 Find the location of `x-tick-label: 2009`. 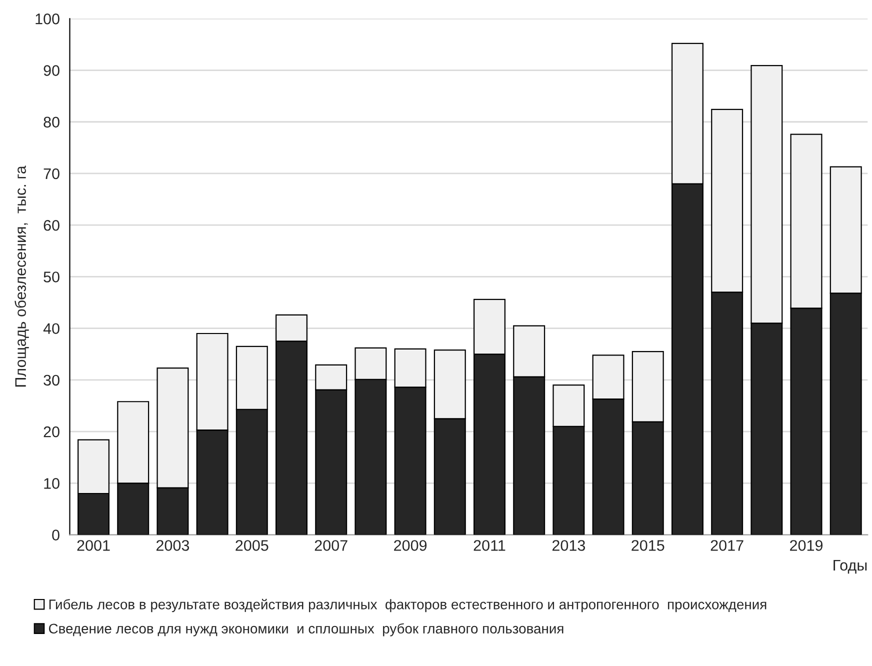

x-tick-label: 2009 is located at coordinates (410, 545).